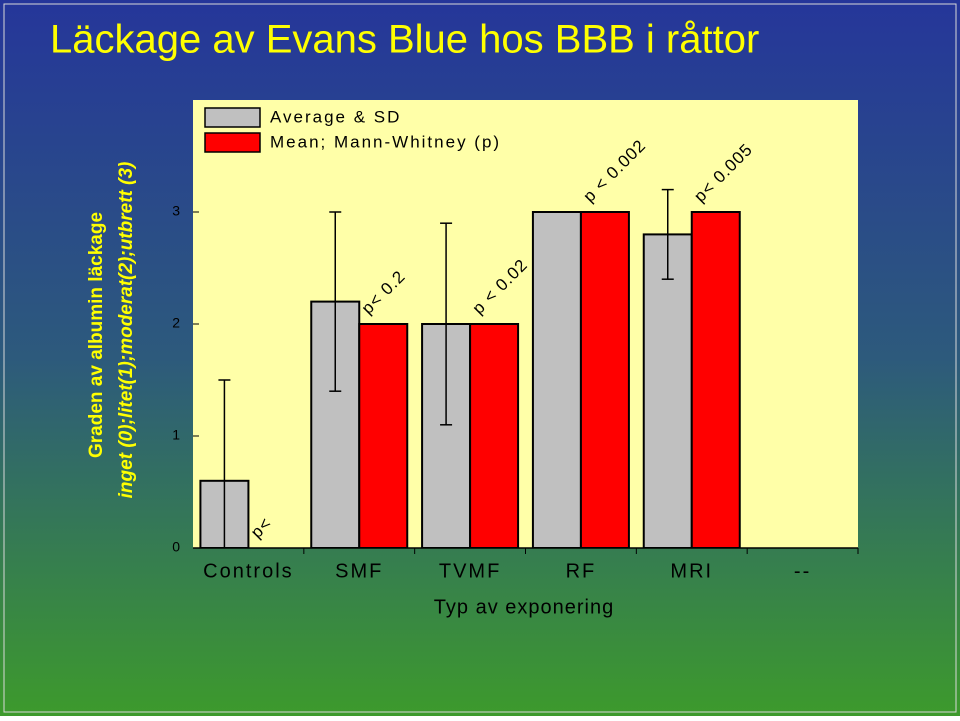 The width and height of the screenshot is (960, 721). Describe the element at coordinates (581, 571) in the screenshot. I see `x-tick-label: RF` at that location.